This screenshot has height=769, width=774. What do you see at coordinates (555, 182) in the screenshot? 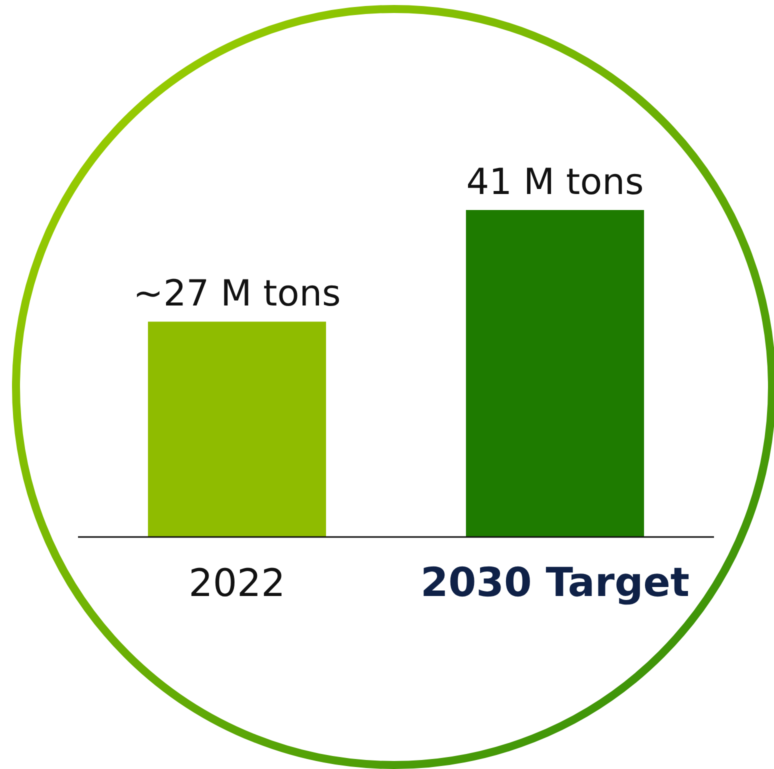
I see `data-label: 41 M tons` at bounding box center [555, 182].